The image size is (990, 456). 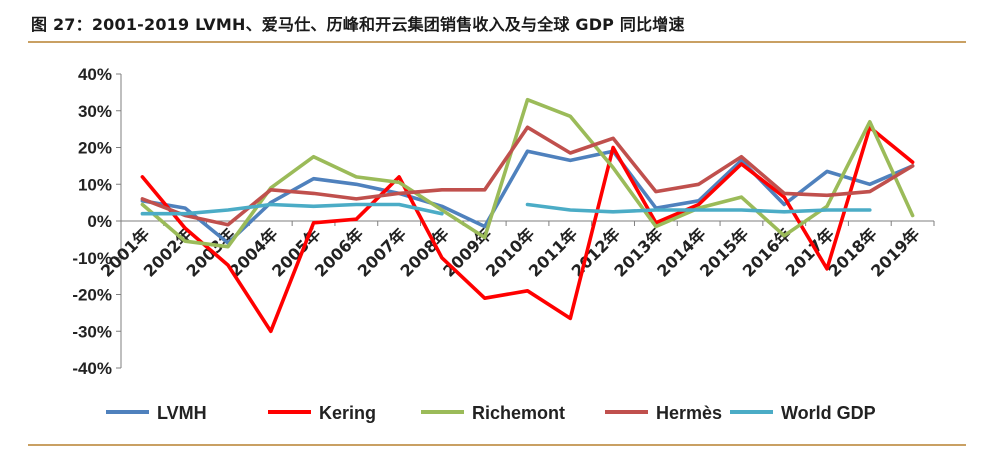 What do you see at coordinates (95, 184) in the screenshot?
I see `y-tick-label: 10%` at bounding box center [95, 184].